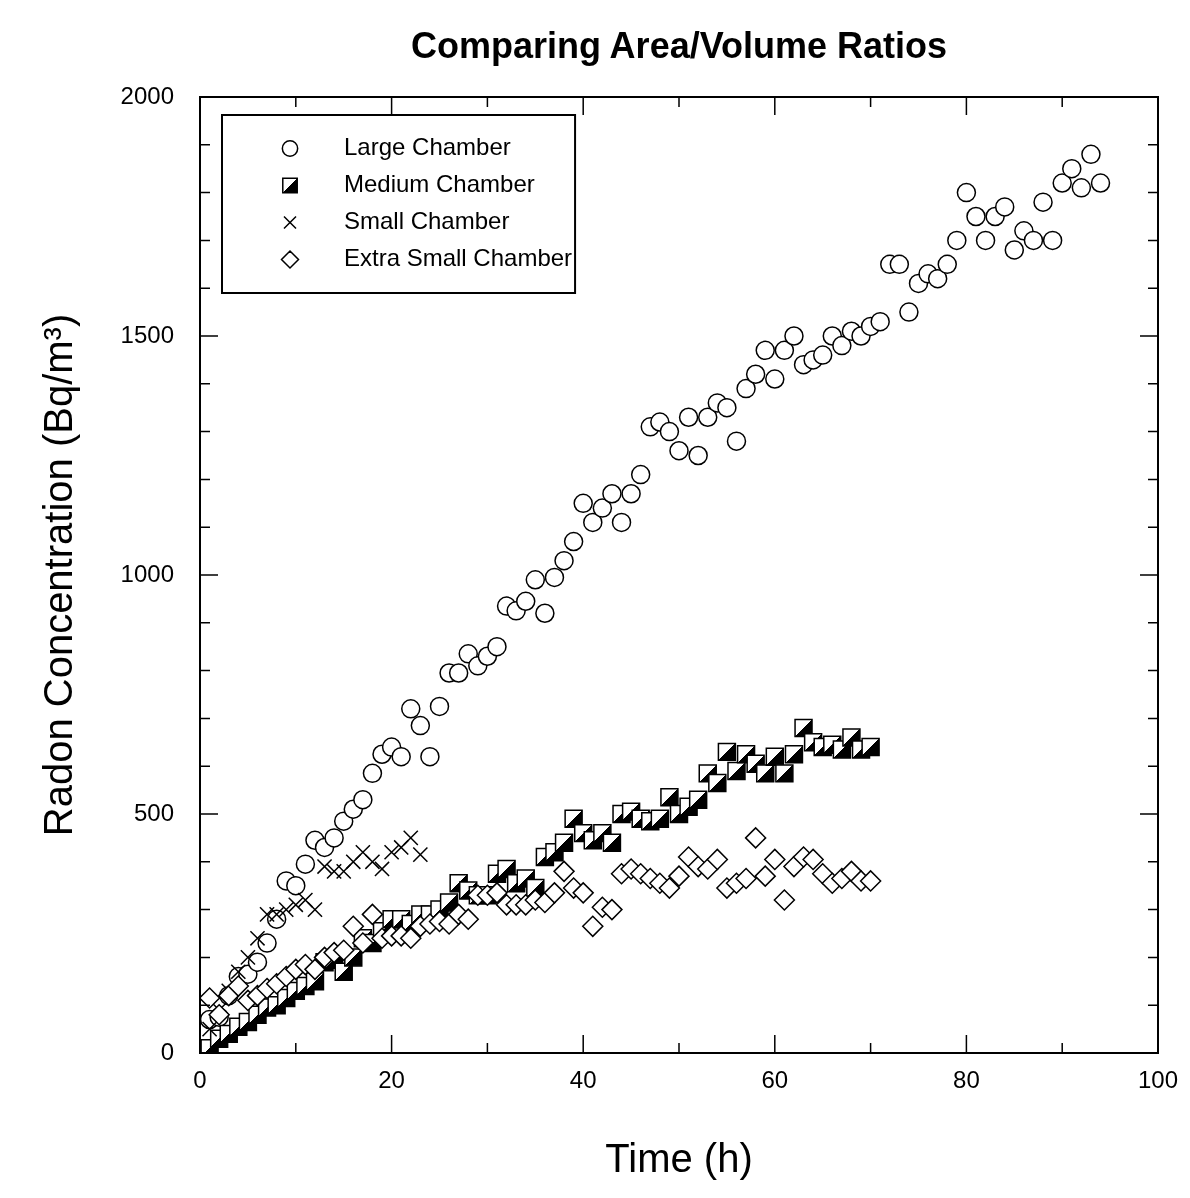  I want to click on legend-label: Medium Chamber, so click(439, 184).